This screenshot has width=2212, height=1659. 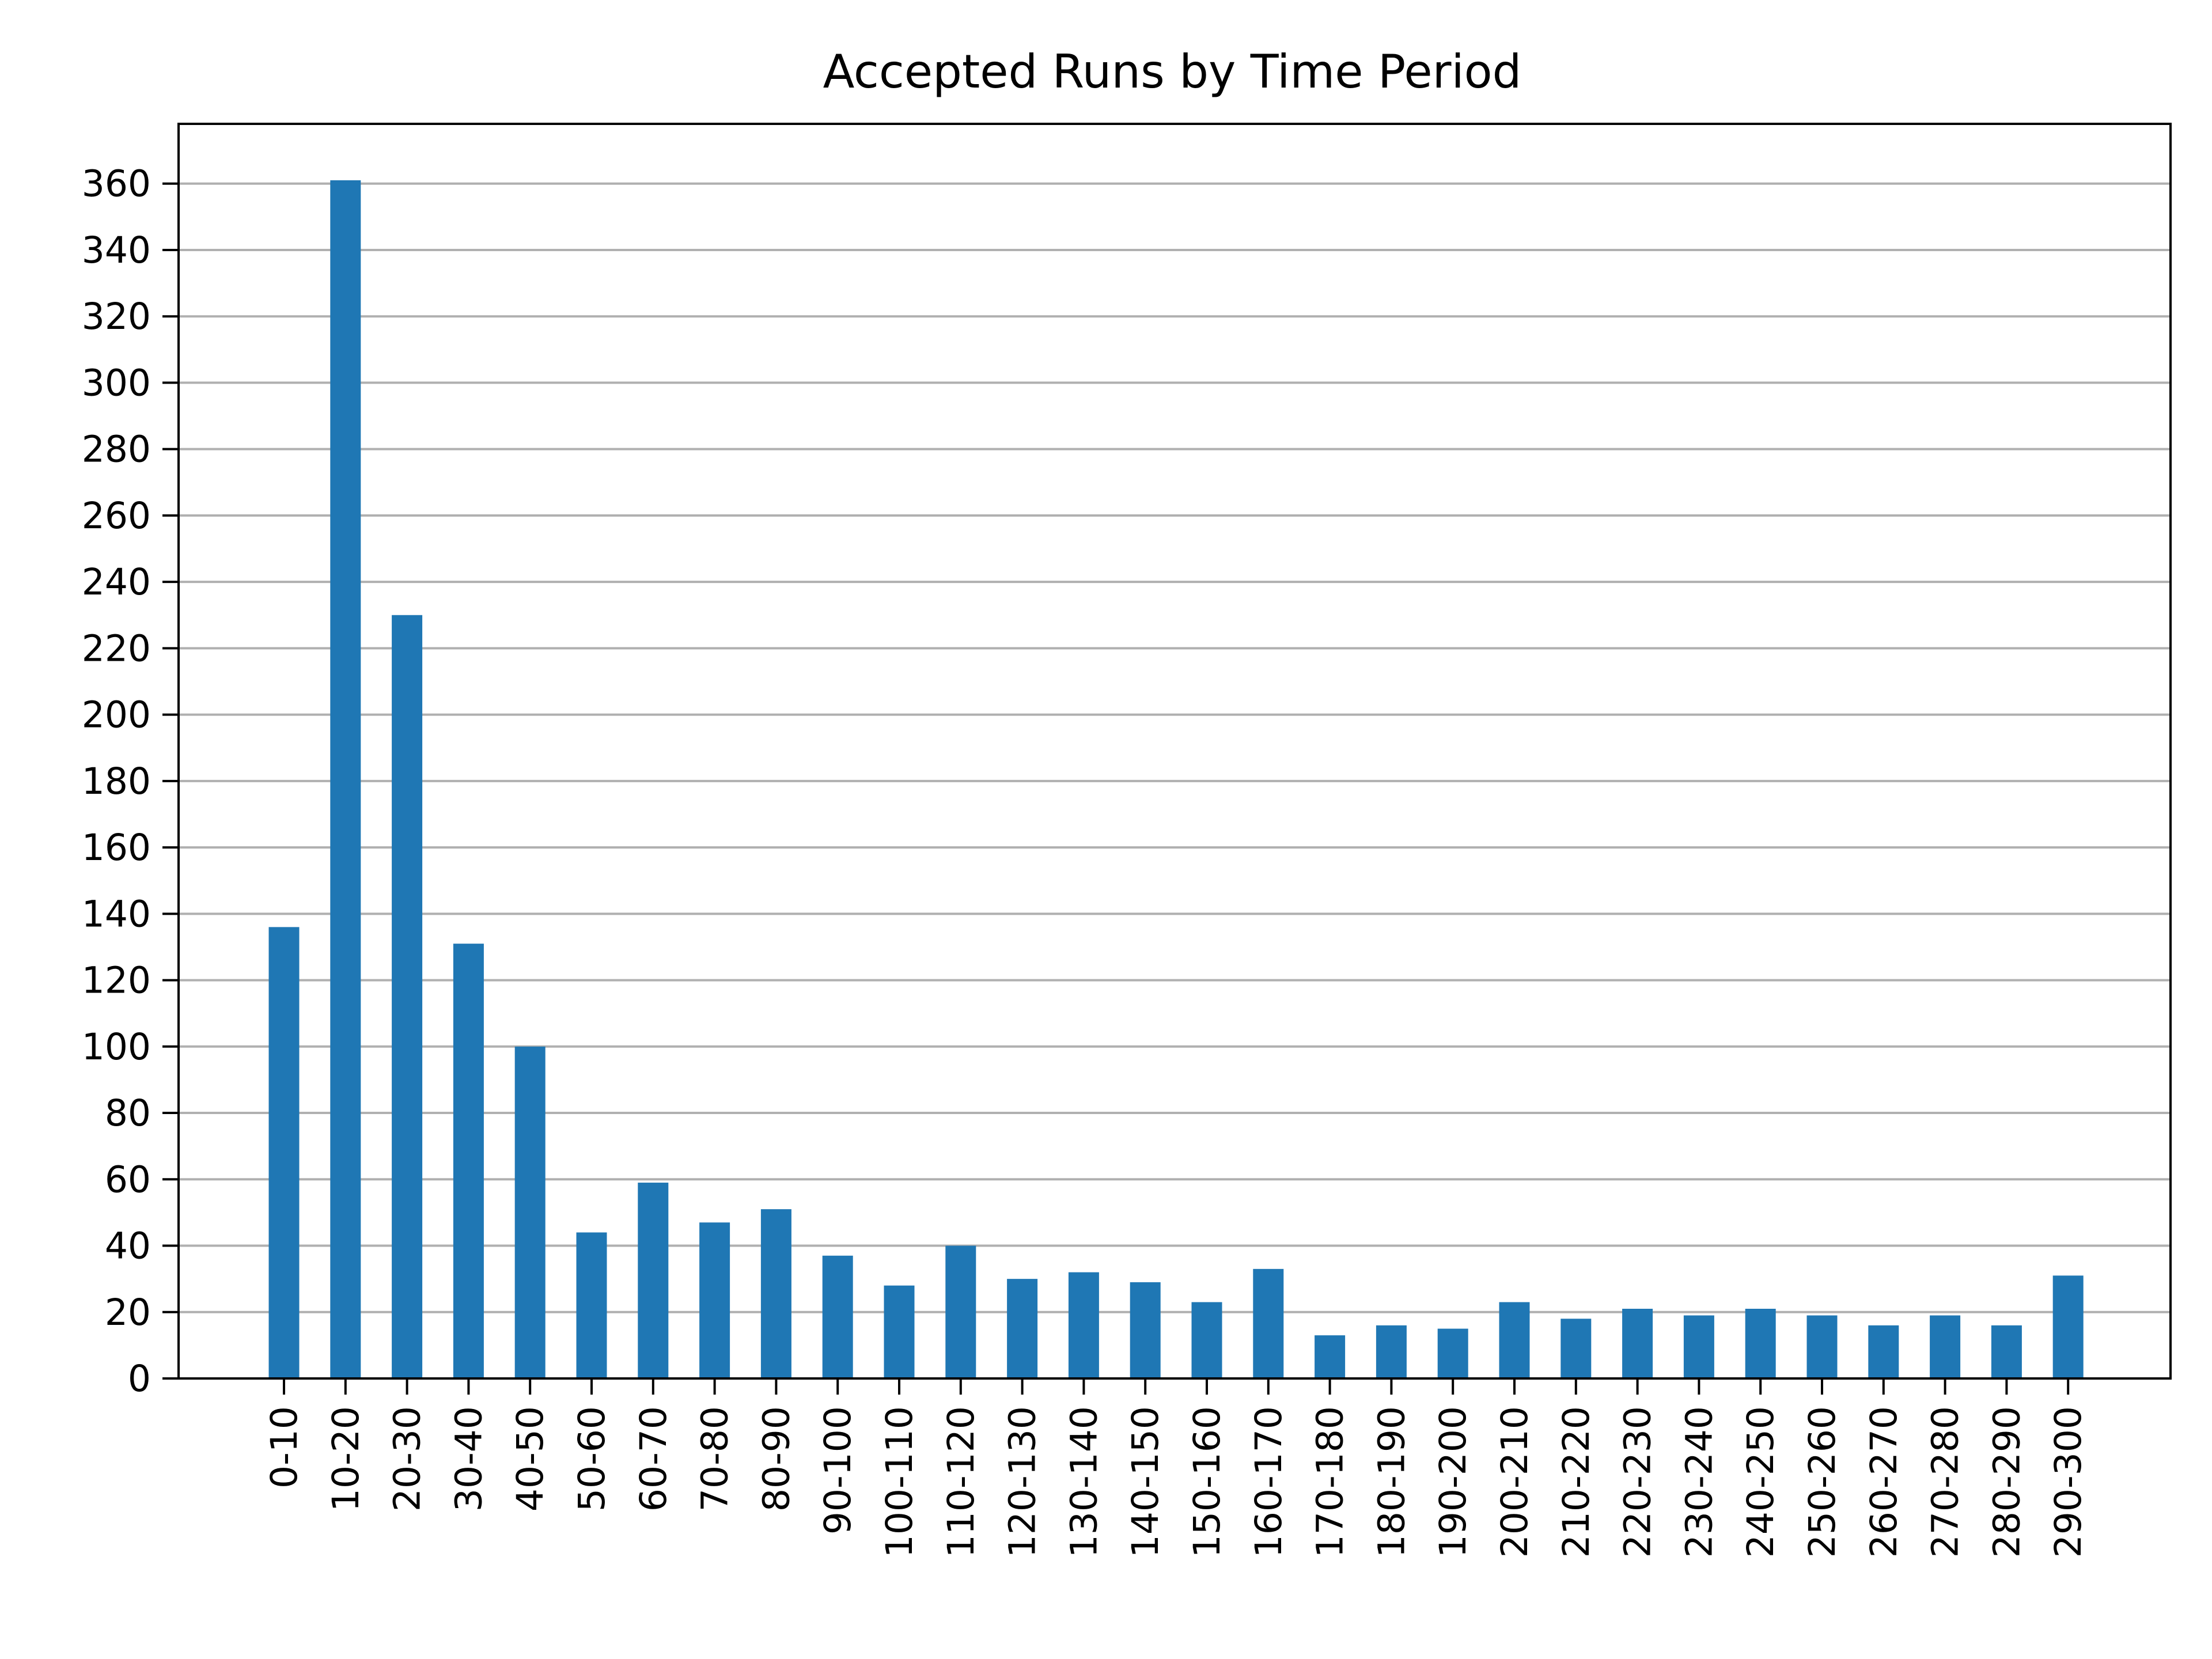 I want to click on x-tick-label: 280-290, so click(x=2007, y=1482).